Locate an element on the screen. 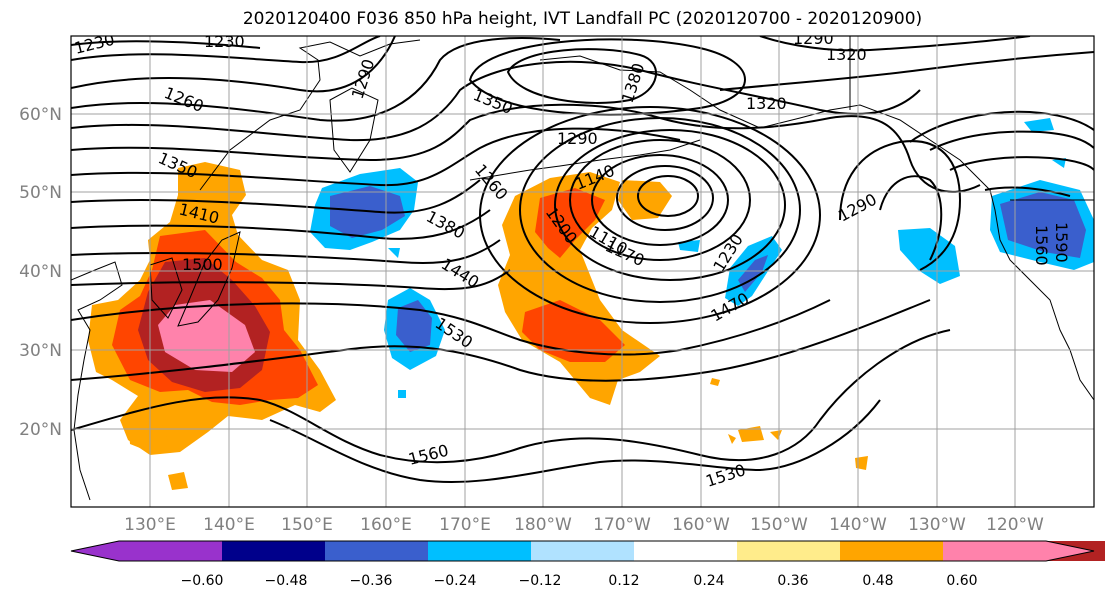 This screenshot has height=601, width=1105. colorbar-tick-label: 0.24 is located at coordinates (708, 581).